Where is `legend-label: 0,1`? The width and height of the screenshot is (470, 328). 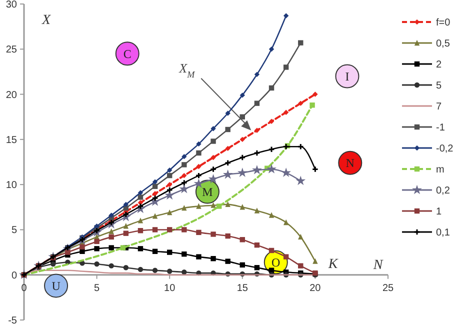 legend-label: 0,1 is located at coordinates (443, 233).